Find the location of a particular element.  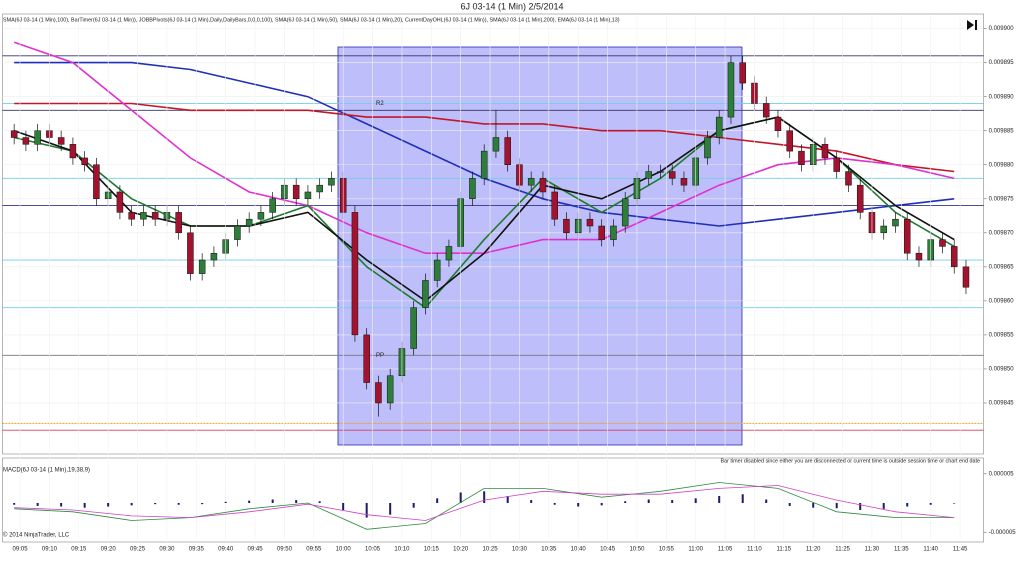

x-tick-label: 10:05 is located at coordinates (373, 550).